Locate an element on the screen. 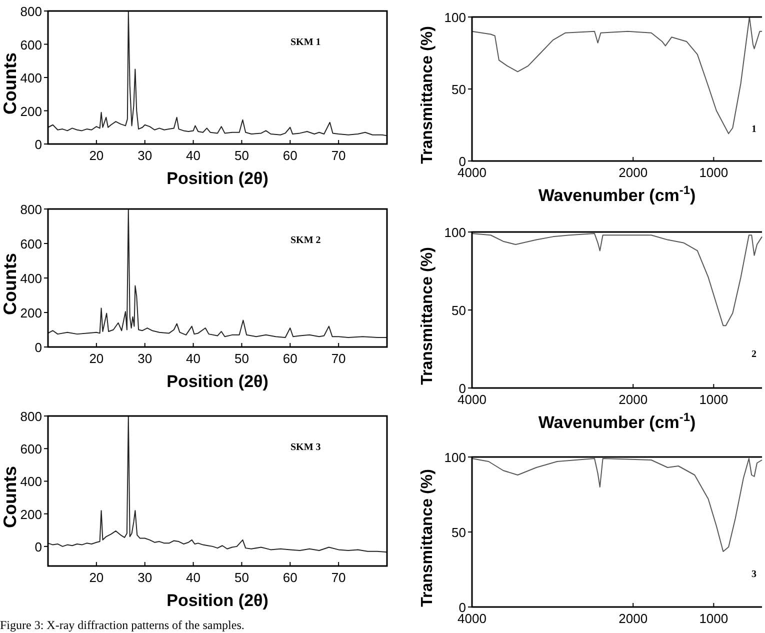 This screenshot has height=633, width=765. caption: Figure 3: X-ray diffraction patterns of the samples. is located at coordinates (122, 625).